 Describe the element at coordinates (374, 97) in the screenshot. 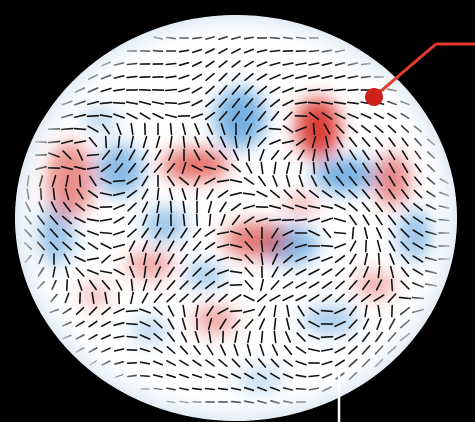

I see `hotspot-marker` at that location.